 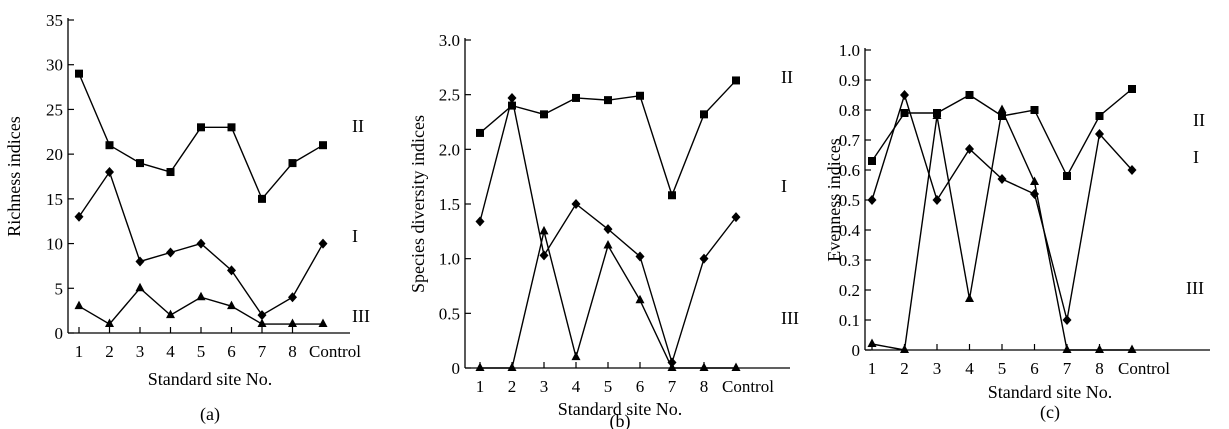 What do you see at coordinates (834, 199) in the screenshot?
I see `y-axis-title: Evenness indices` at bounding box center [834, 199].